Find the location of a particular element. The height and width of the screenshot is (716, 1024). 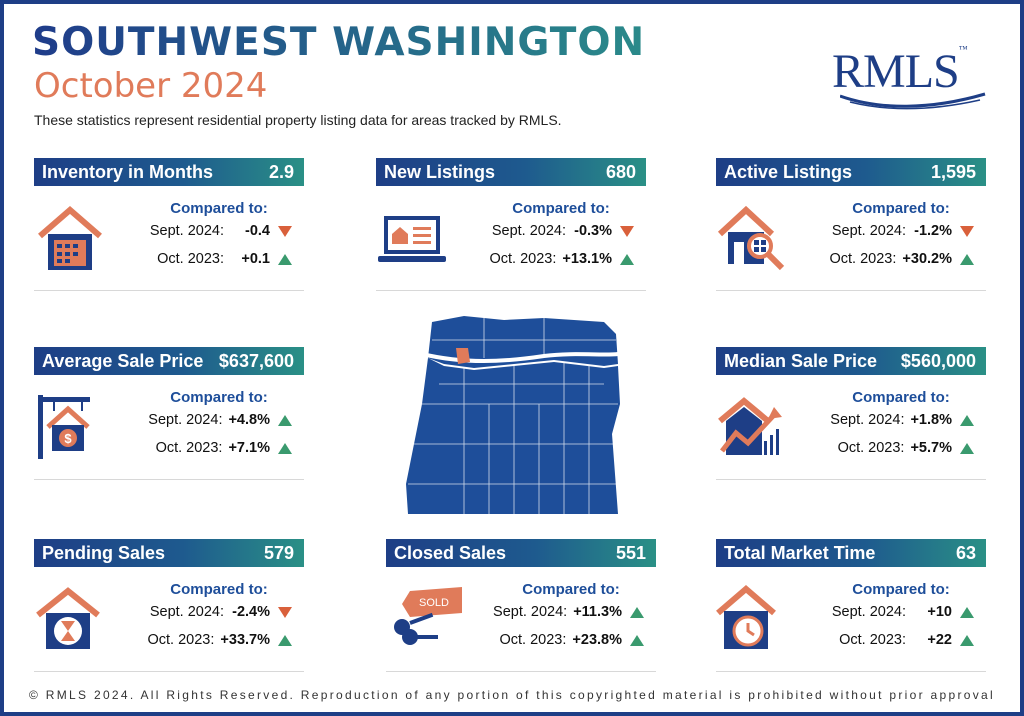

comparison-row: Sept. 2024: -0.3% is located at coordinates (546, 231).